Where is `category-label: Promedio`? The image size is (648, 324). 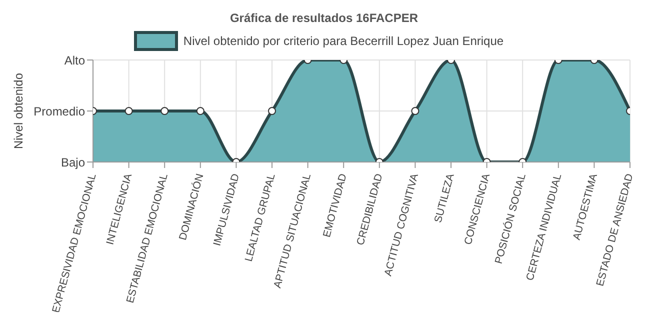 category-label: Promedio is located at coordinates (59, 111).